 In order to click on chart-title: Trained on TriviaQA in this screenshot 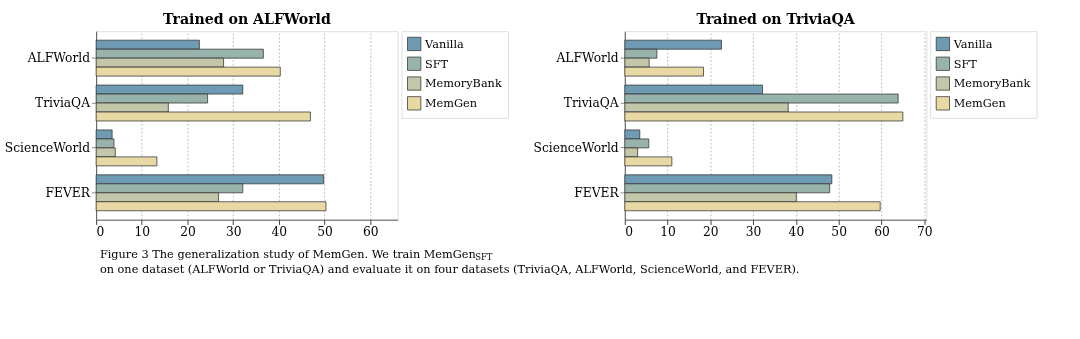, I will do `click(776, 19)`.